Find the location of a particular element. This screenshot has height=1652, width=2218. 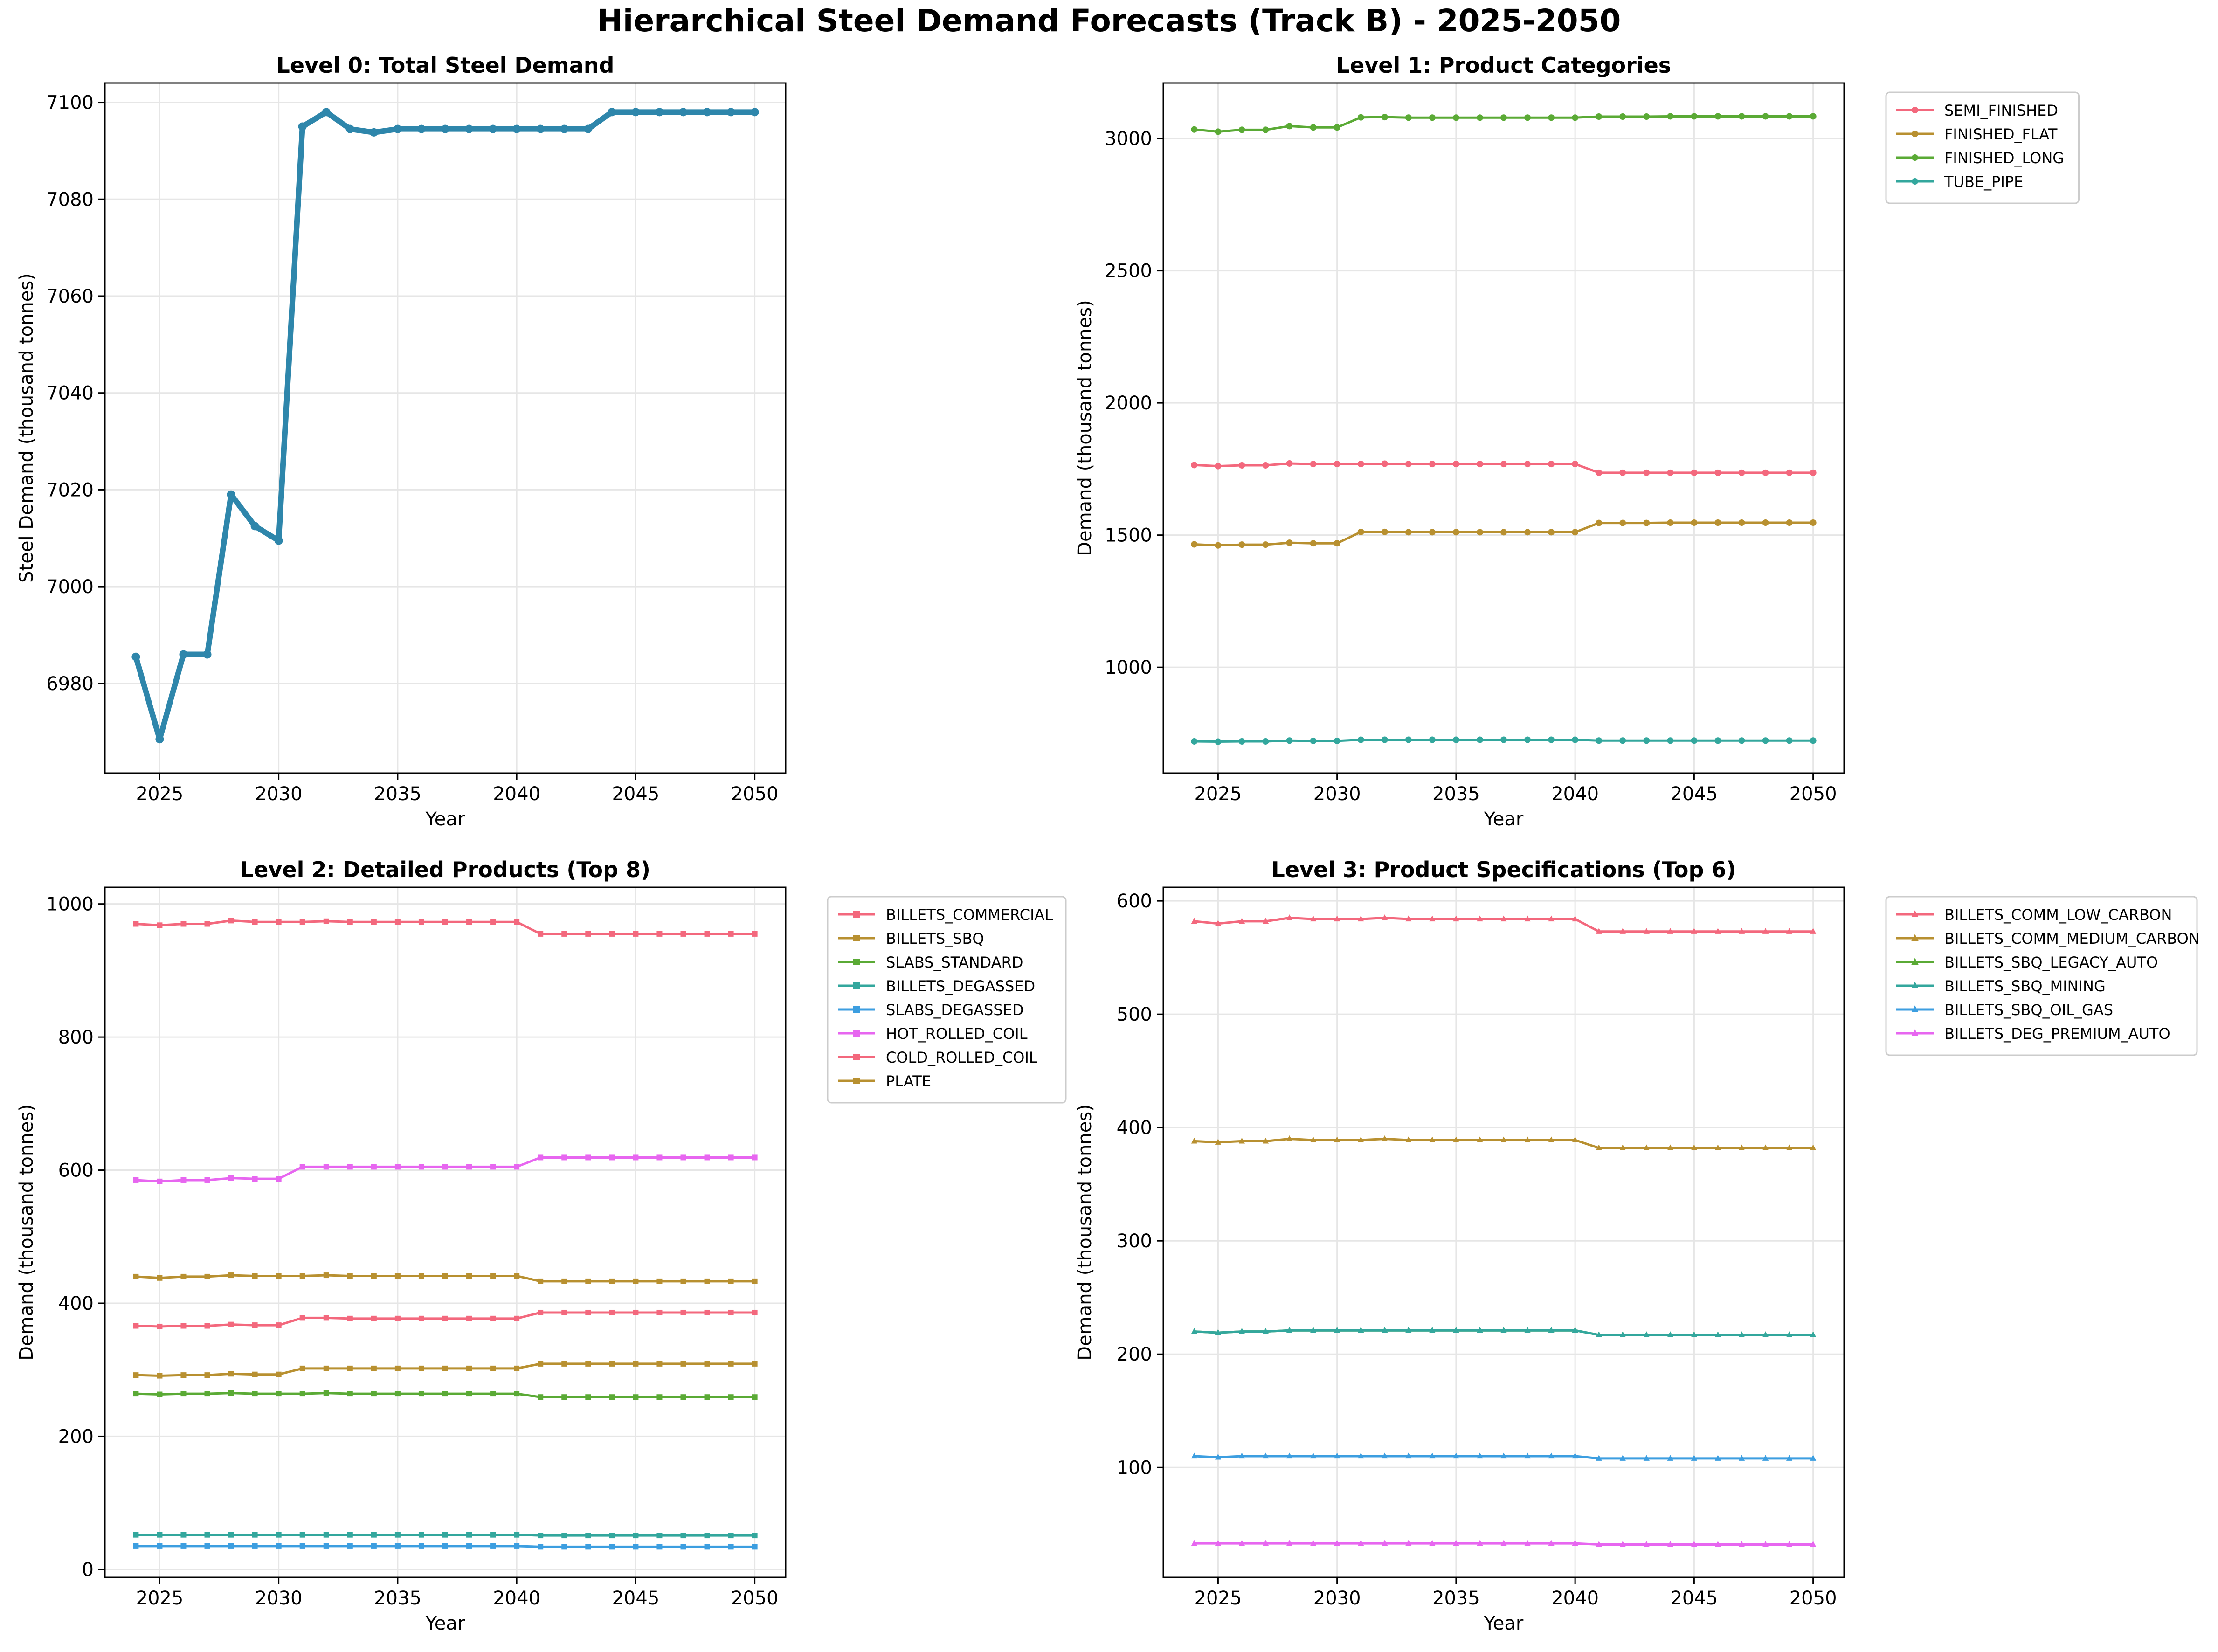

y-tick-label: 800 is located at coordinates (76, 1037).